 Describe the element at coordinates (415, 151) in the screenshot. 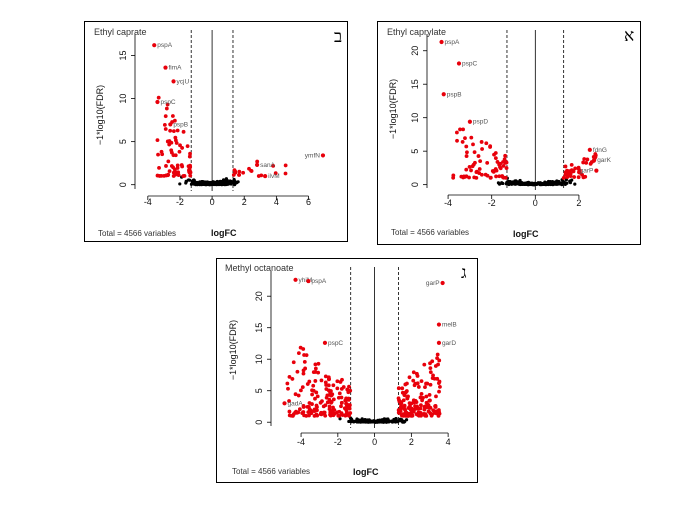

I see `y-tick-label: 5` at that location.